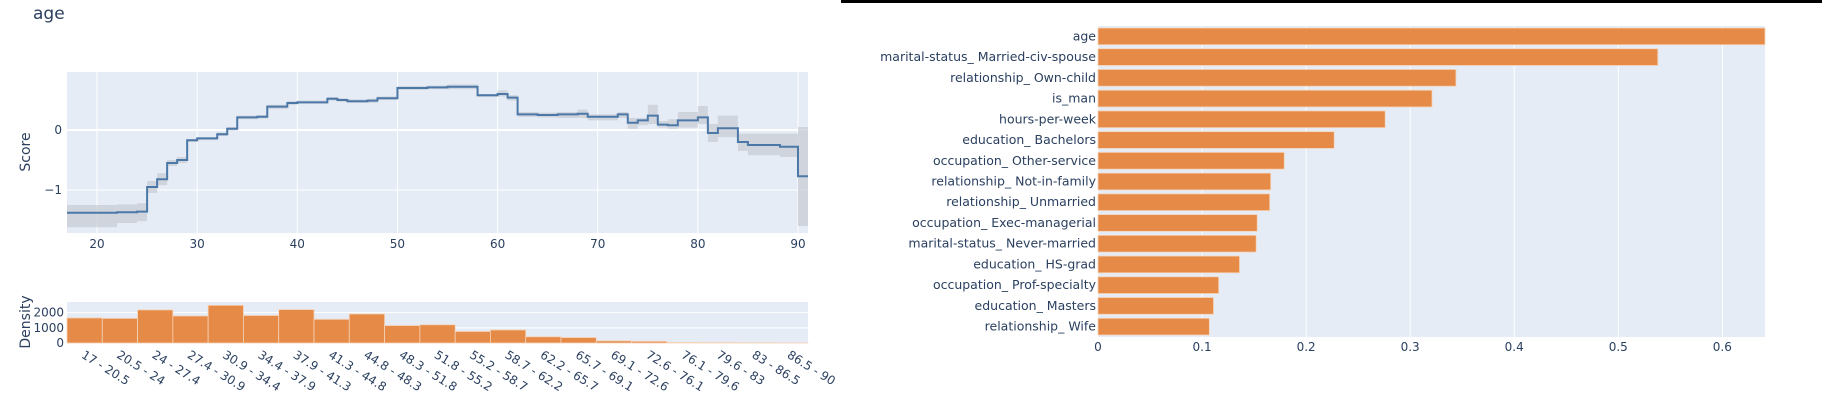  Describe the element at coordinates (1021, 201) in the screenshot. I see `feature-label: relationship_ Unmarried` at that location.